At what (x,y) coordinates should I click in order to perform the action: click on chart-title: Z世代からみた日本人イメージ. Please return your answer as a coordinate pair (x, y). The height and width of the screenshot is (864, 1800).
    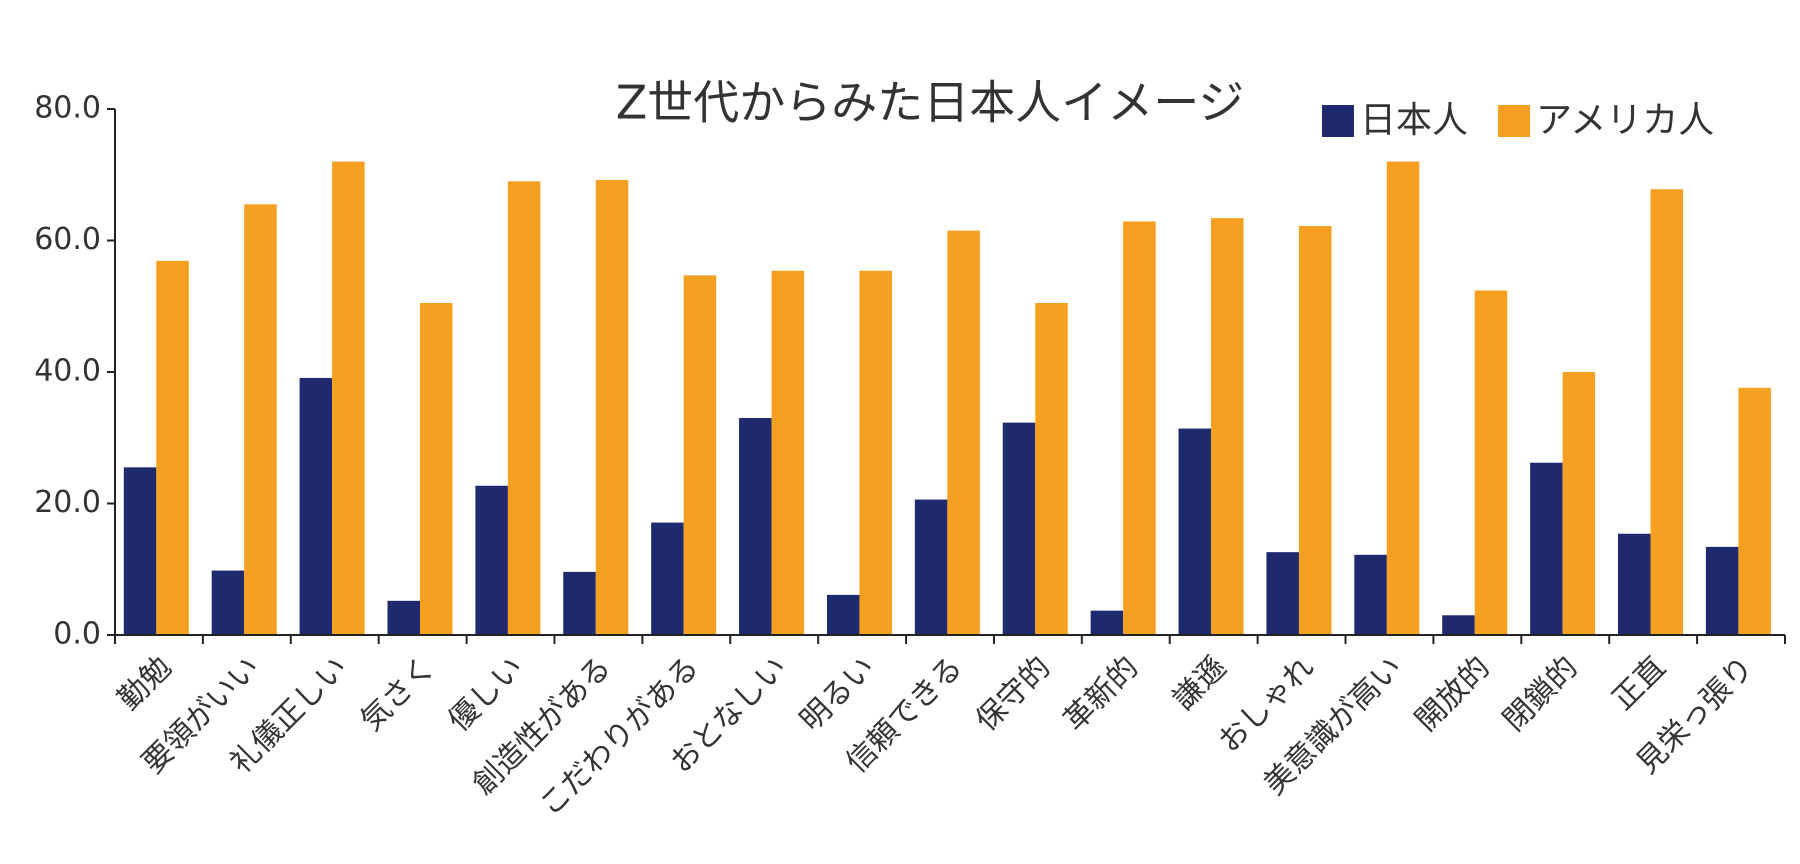
    Looking at the image, I should click on (930, 103).